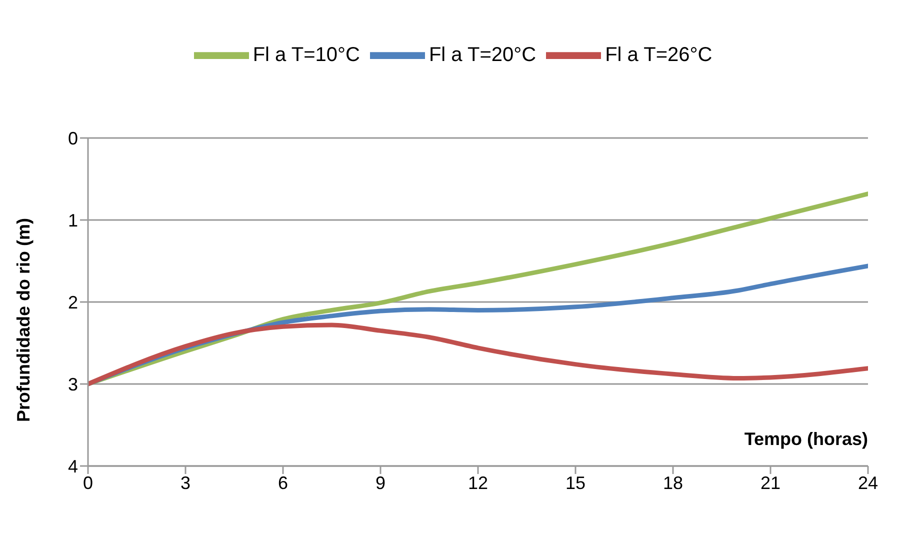 This screenshot has height=534, width=906. Describe the element at coordinates (73, 138) in the screenshot. I see `y-tick-label: 0` at that location.